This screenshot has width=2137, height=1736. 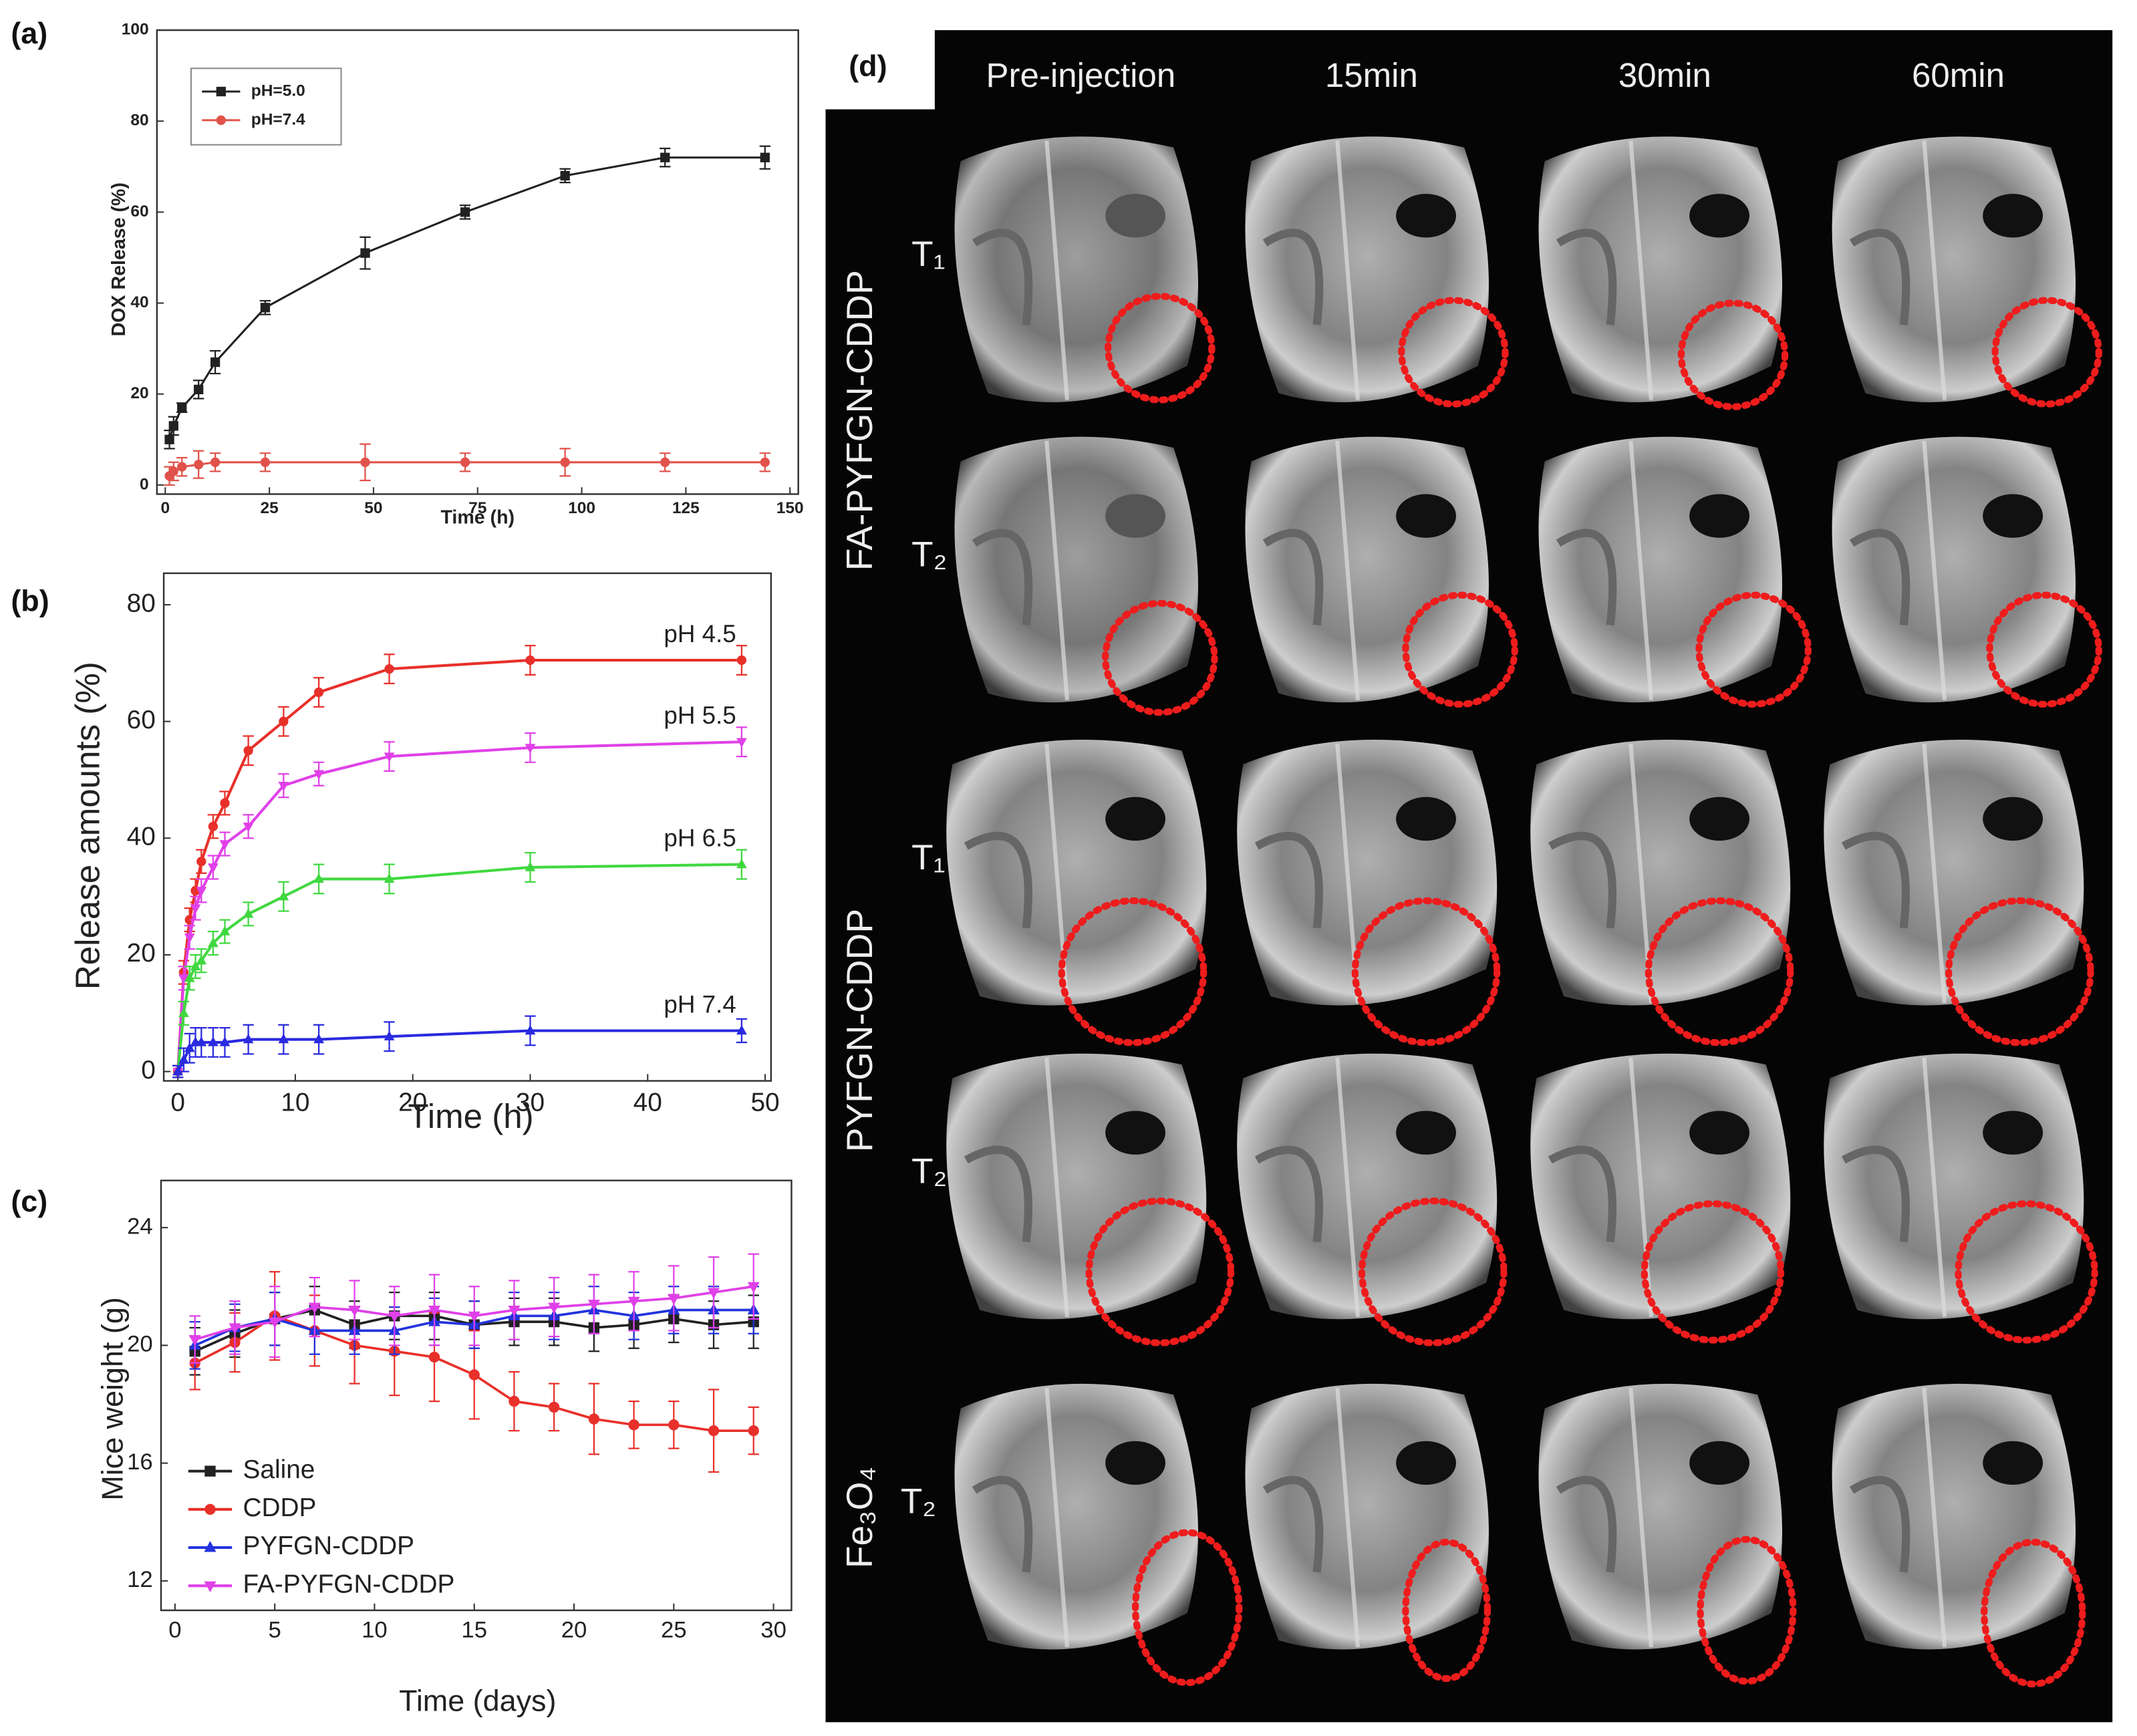 What do you see at coordinates (278, 119) in the screenshot?
I see `legend-label: pH=7.4` at bounding box center [278, 119].